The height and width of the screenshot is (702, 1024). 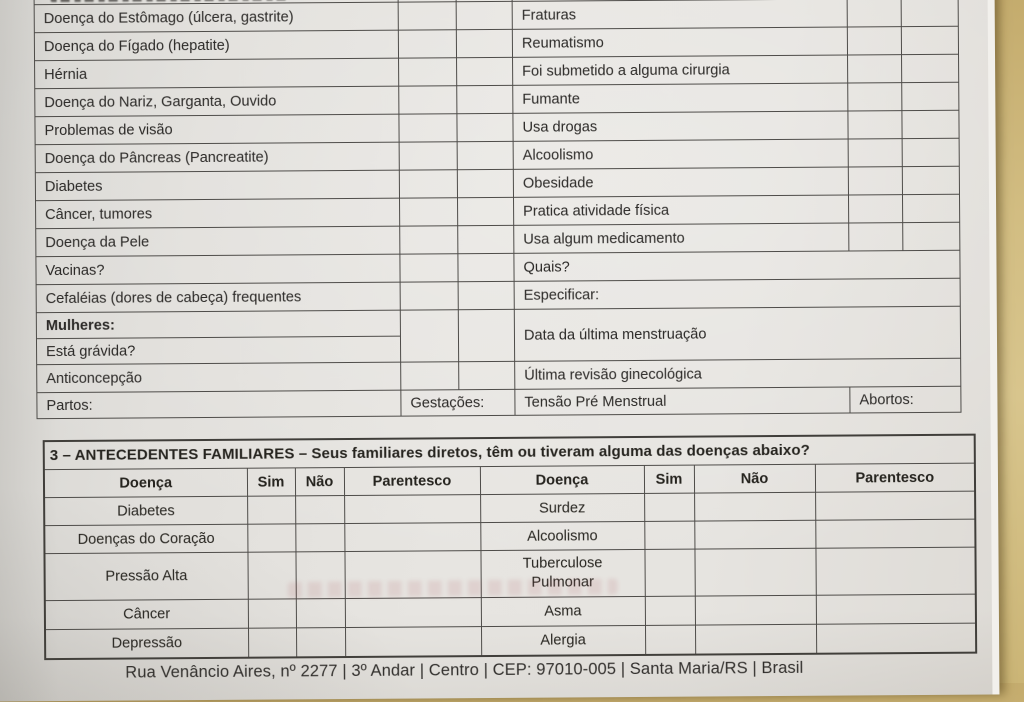 What do you see at coordinates (562, 508) in the screenshot?
I see `disease-label: Surdez` at bounding box center [562, 508].